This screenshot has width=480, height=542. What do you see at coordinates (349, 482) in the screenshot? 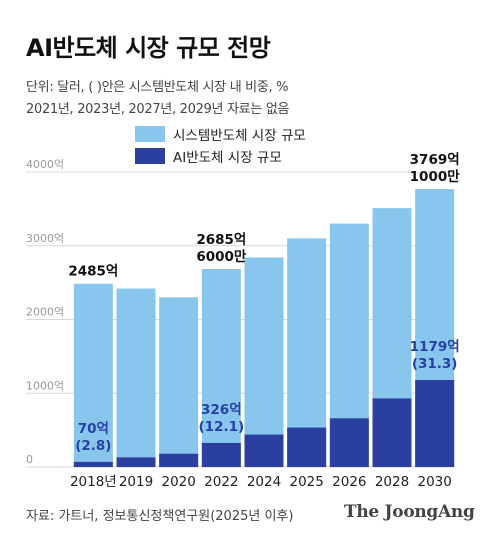
I see `x-tick-label: 2026` at bounding box center [349, 482].